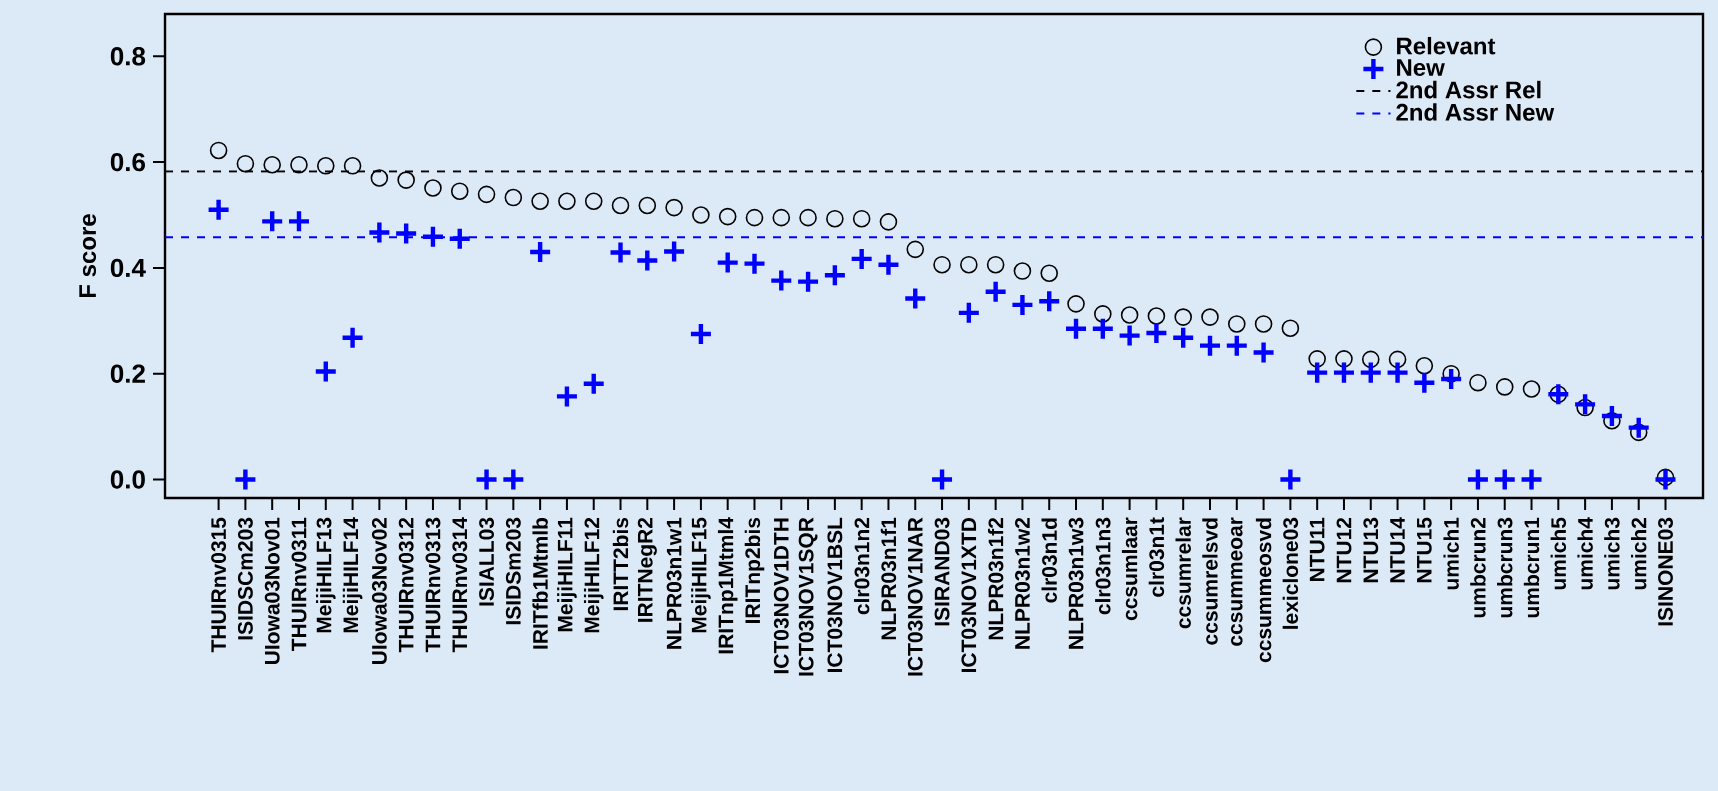 Image resolution: width=1718 pixels, height=791 pixels. What do you see at coordinates (727, 585) in the screenshot?
I see `x-tick-label: IRITnp1Mtml4` at bounding box center [727, 585].